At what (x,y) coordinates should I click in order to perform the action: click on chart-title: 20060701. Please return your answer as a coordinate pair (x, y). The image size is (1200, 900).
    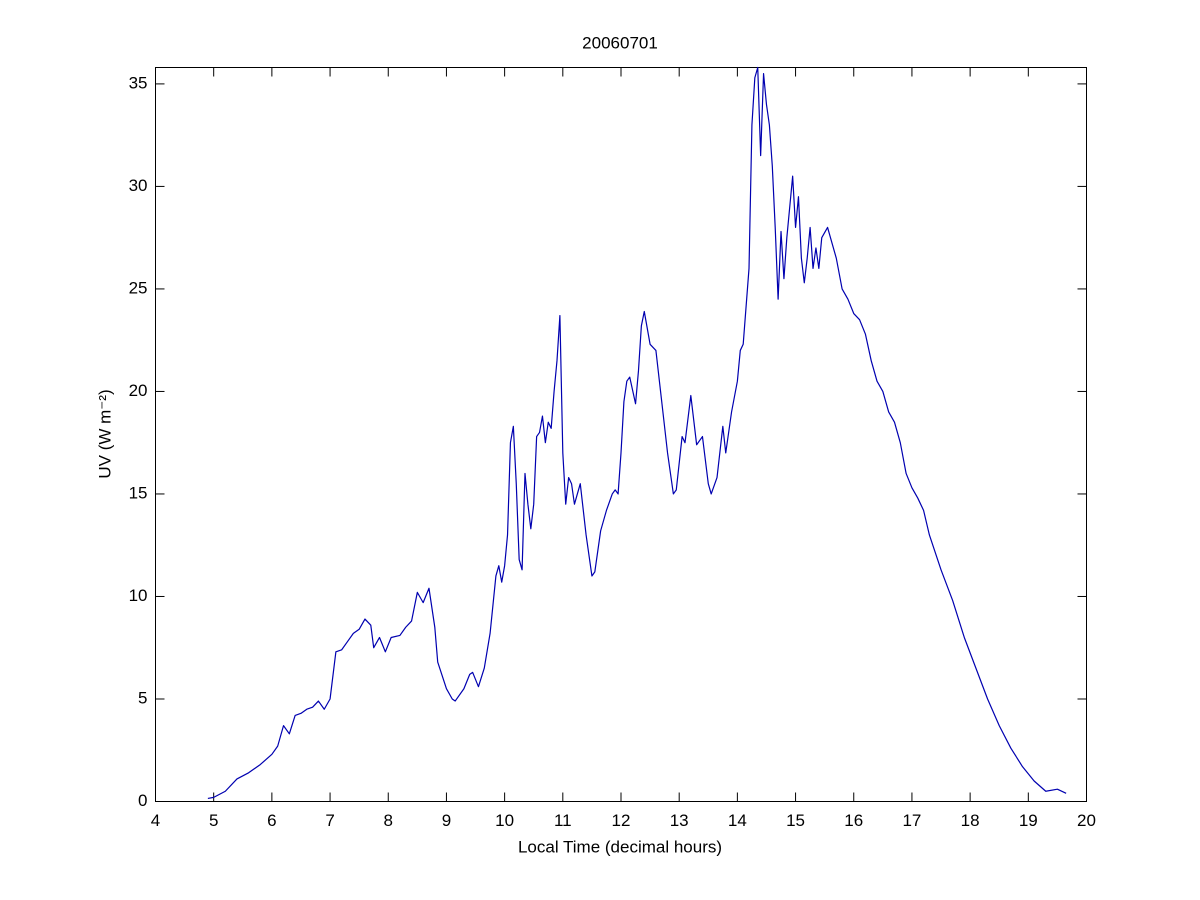
    Looking at the image, I should click on (620, 42).